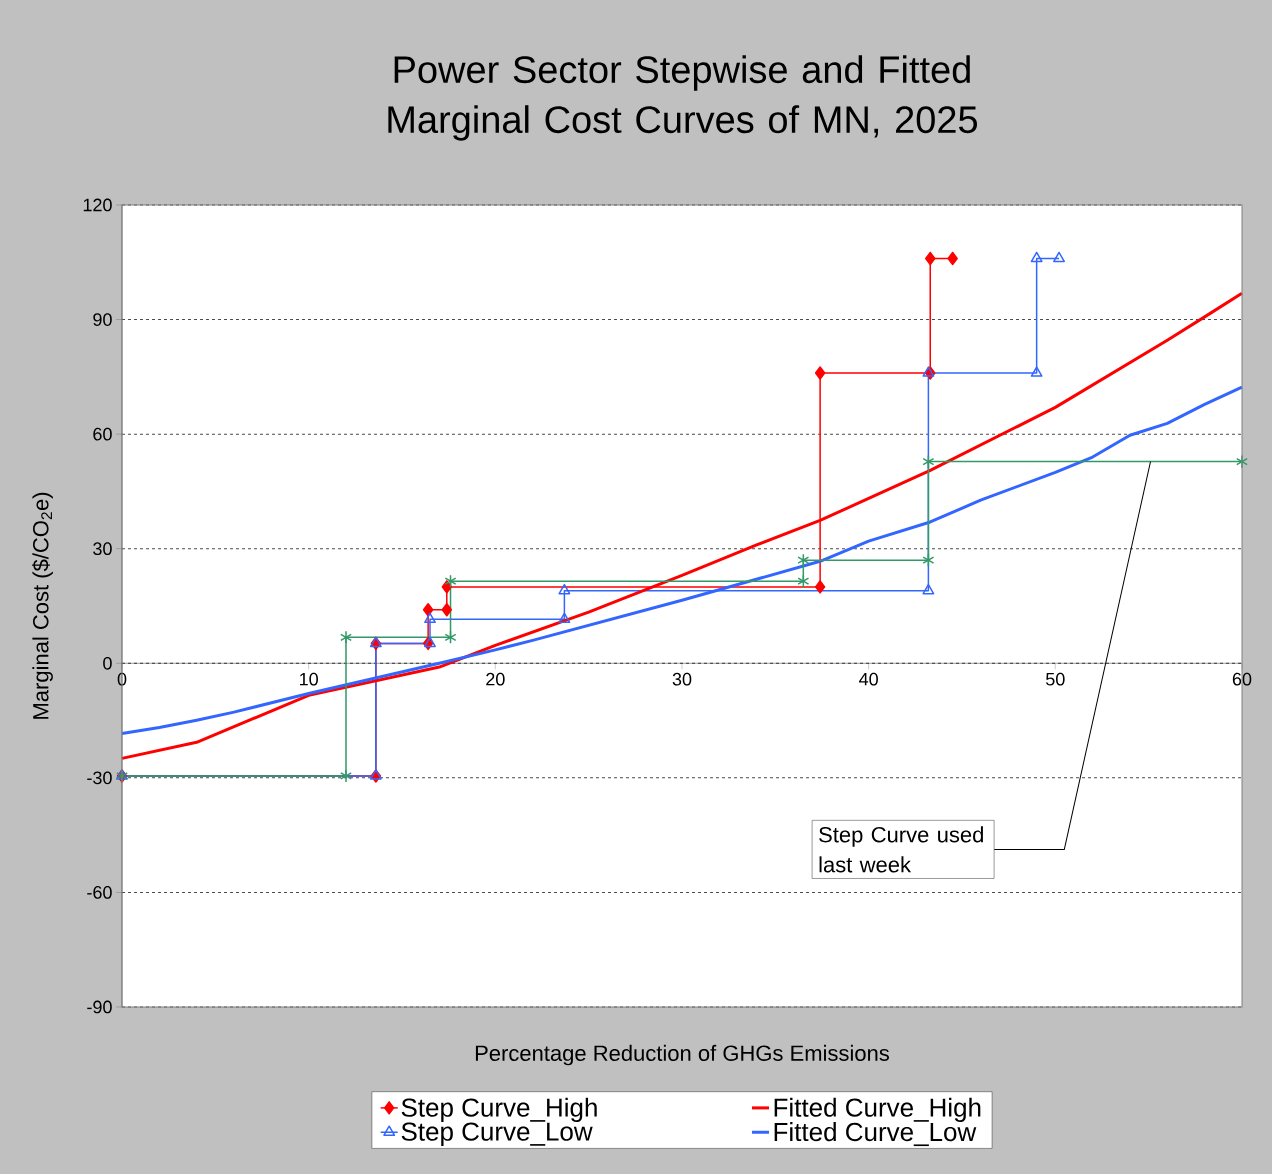 The width and height of the screenshot is (1272, 1174). Describe the element at coordinates (42, 605) in the screenshot. I see `y-axis-title: Marginal Cost ($/CO$_{2}$e)` at that location.